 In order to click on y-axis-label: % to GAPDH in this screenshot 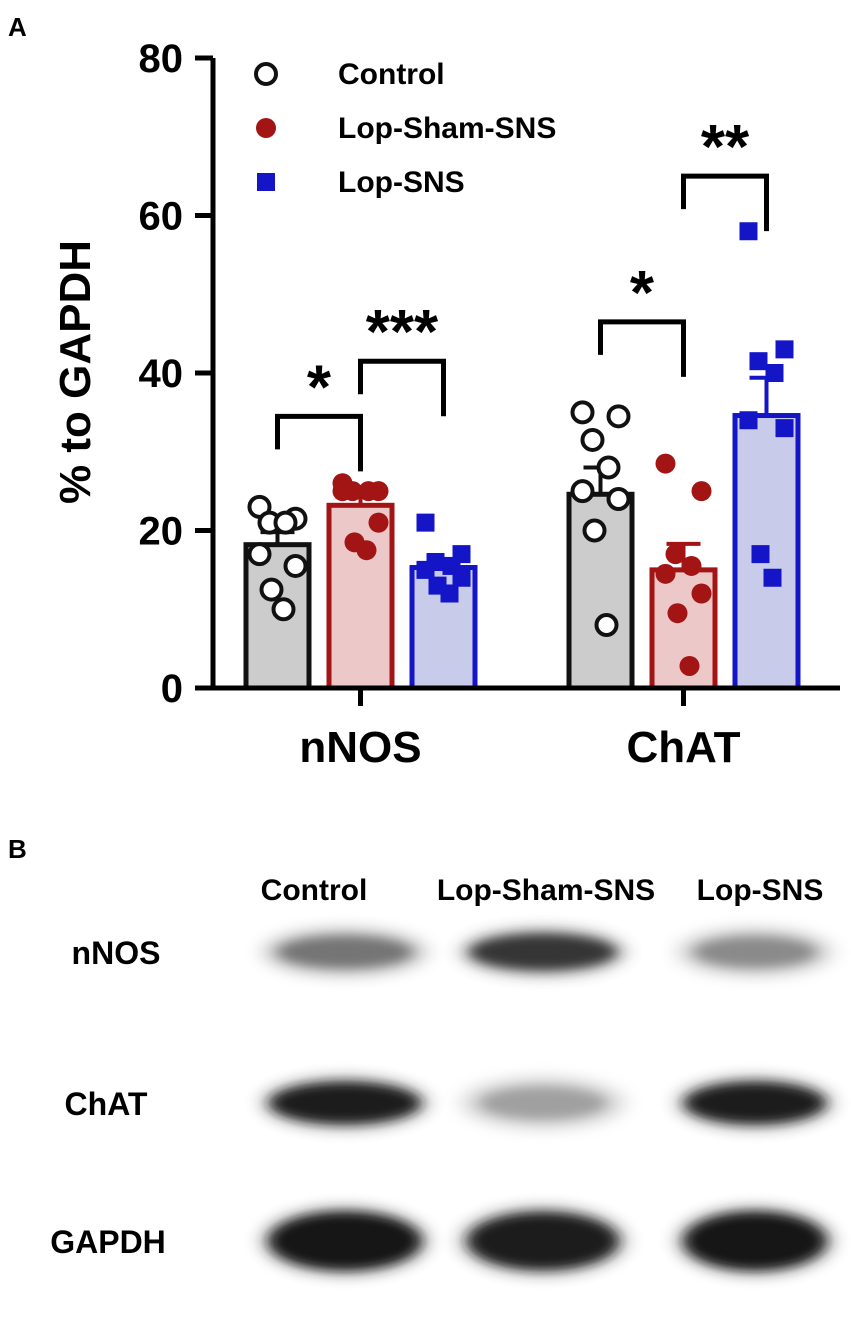, I will do `click(75, 372)`.